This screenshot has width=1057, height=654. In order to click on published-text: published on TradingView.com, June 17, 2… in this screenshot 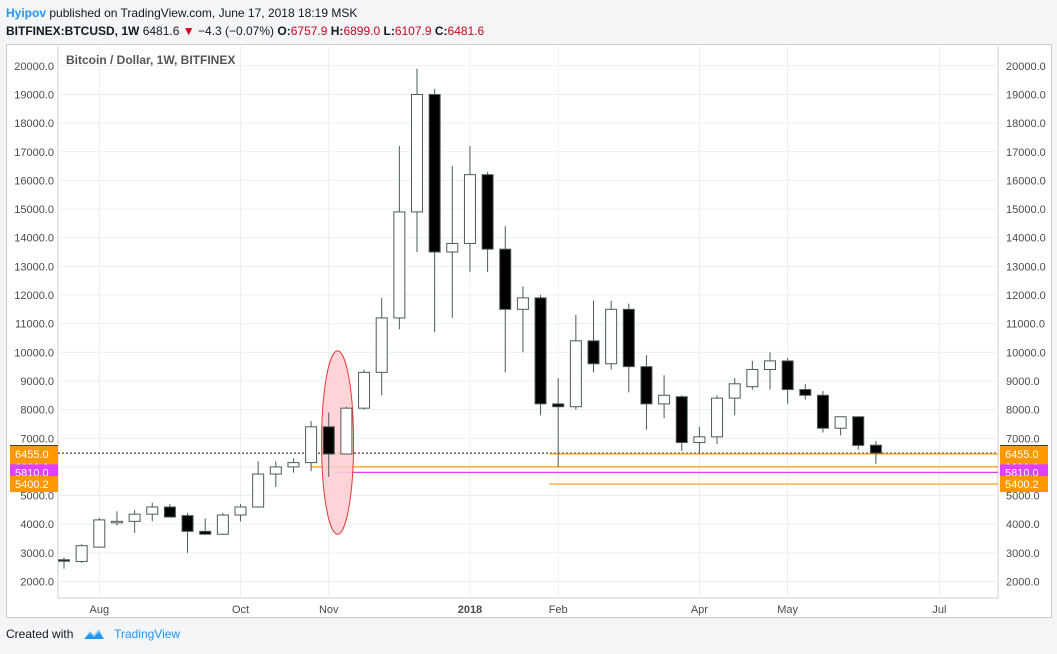, I will do `click(203, 13)`.